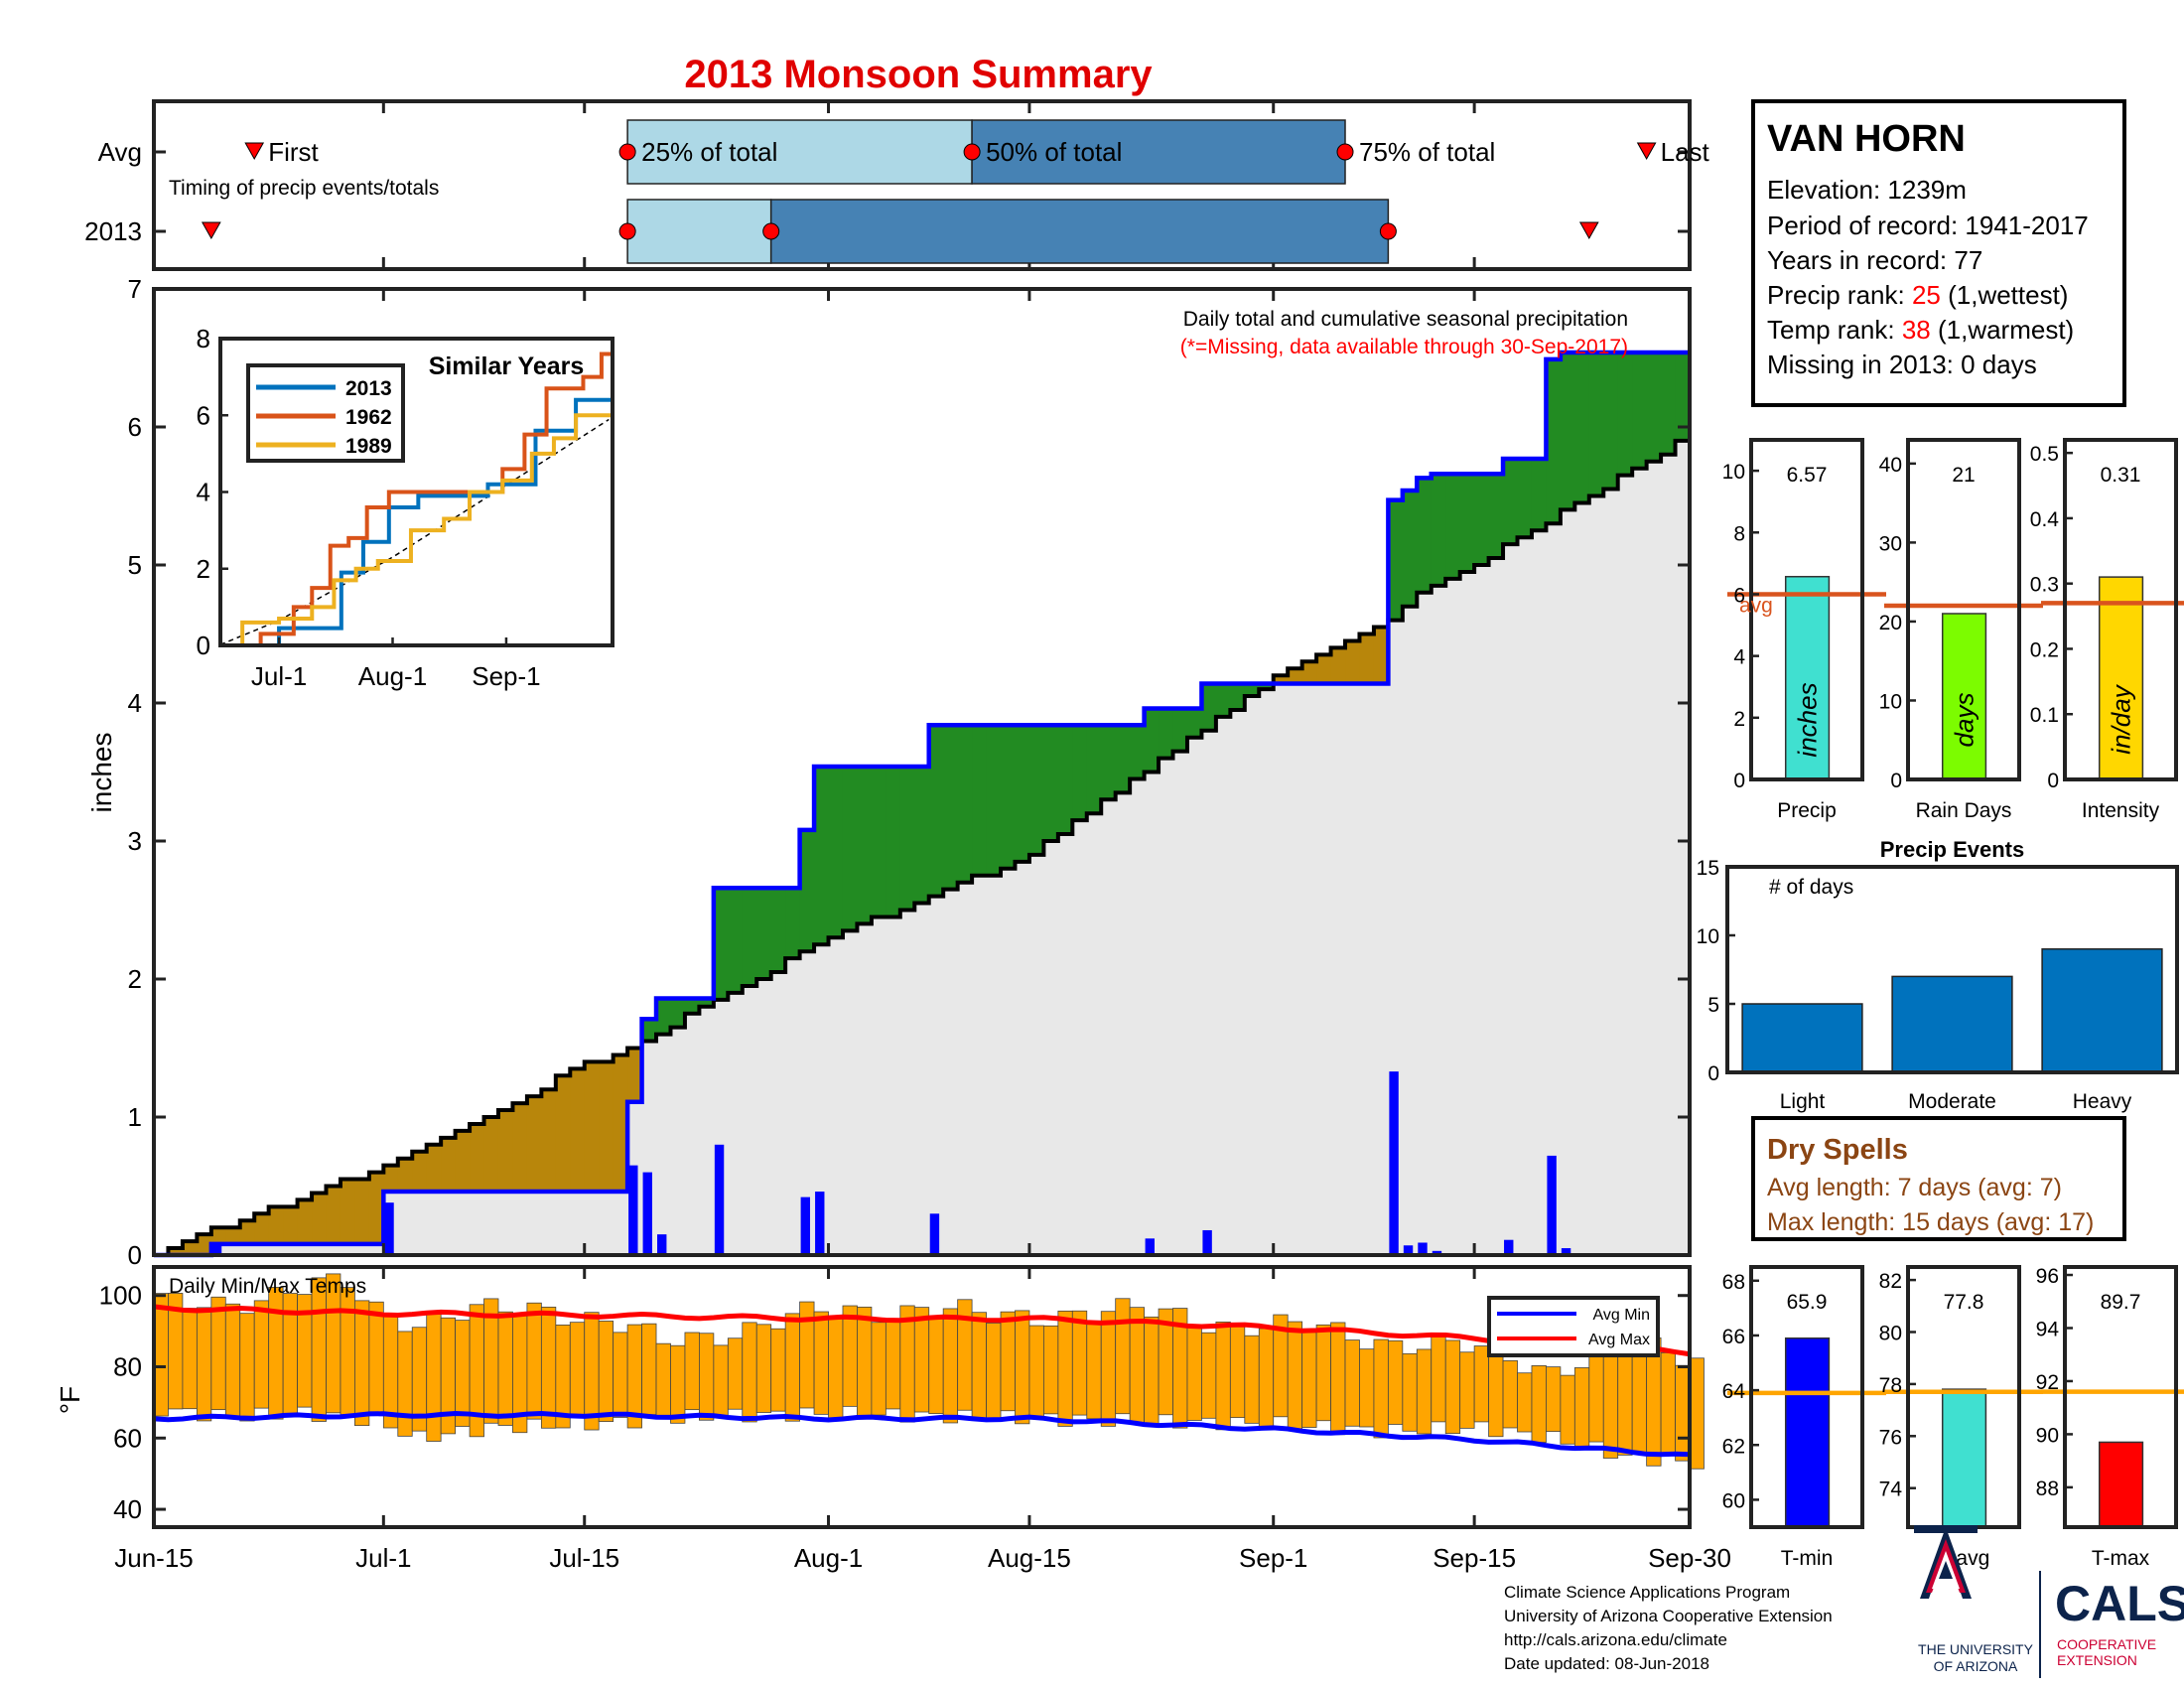  Describe the element at coordinates (1867, 190) in the screenshot. I see `station-elevation: Elevation: 1239m` at that location.